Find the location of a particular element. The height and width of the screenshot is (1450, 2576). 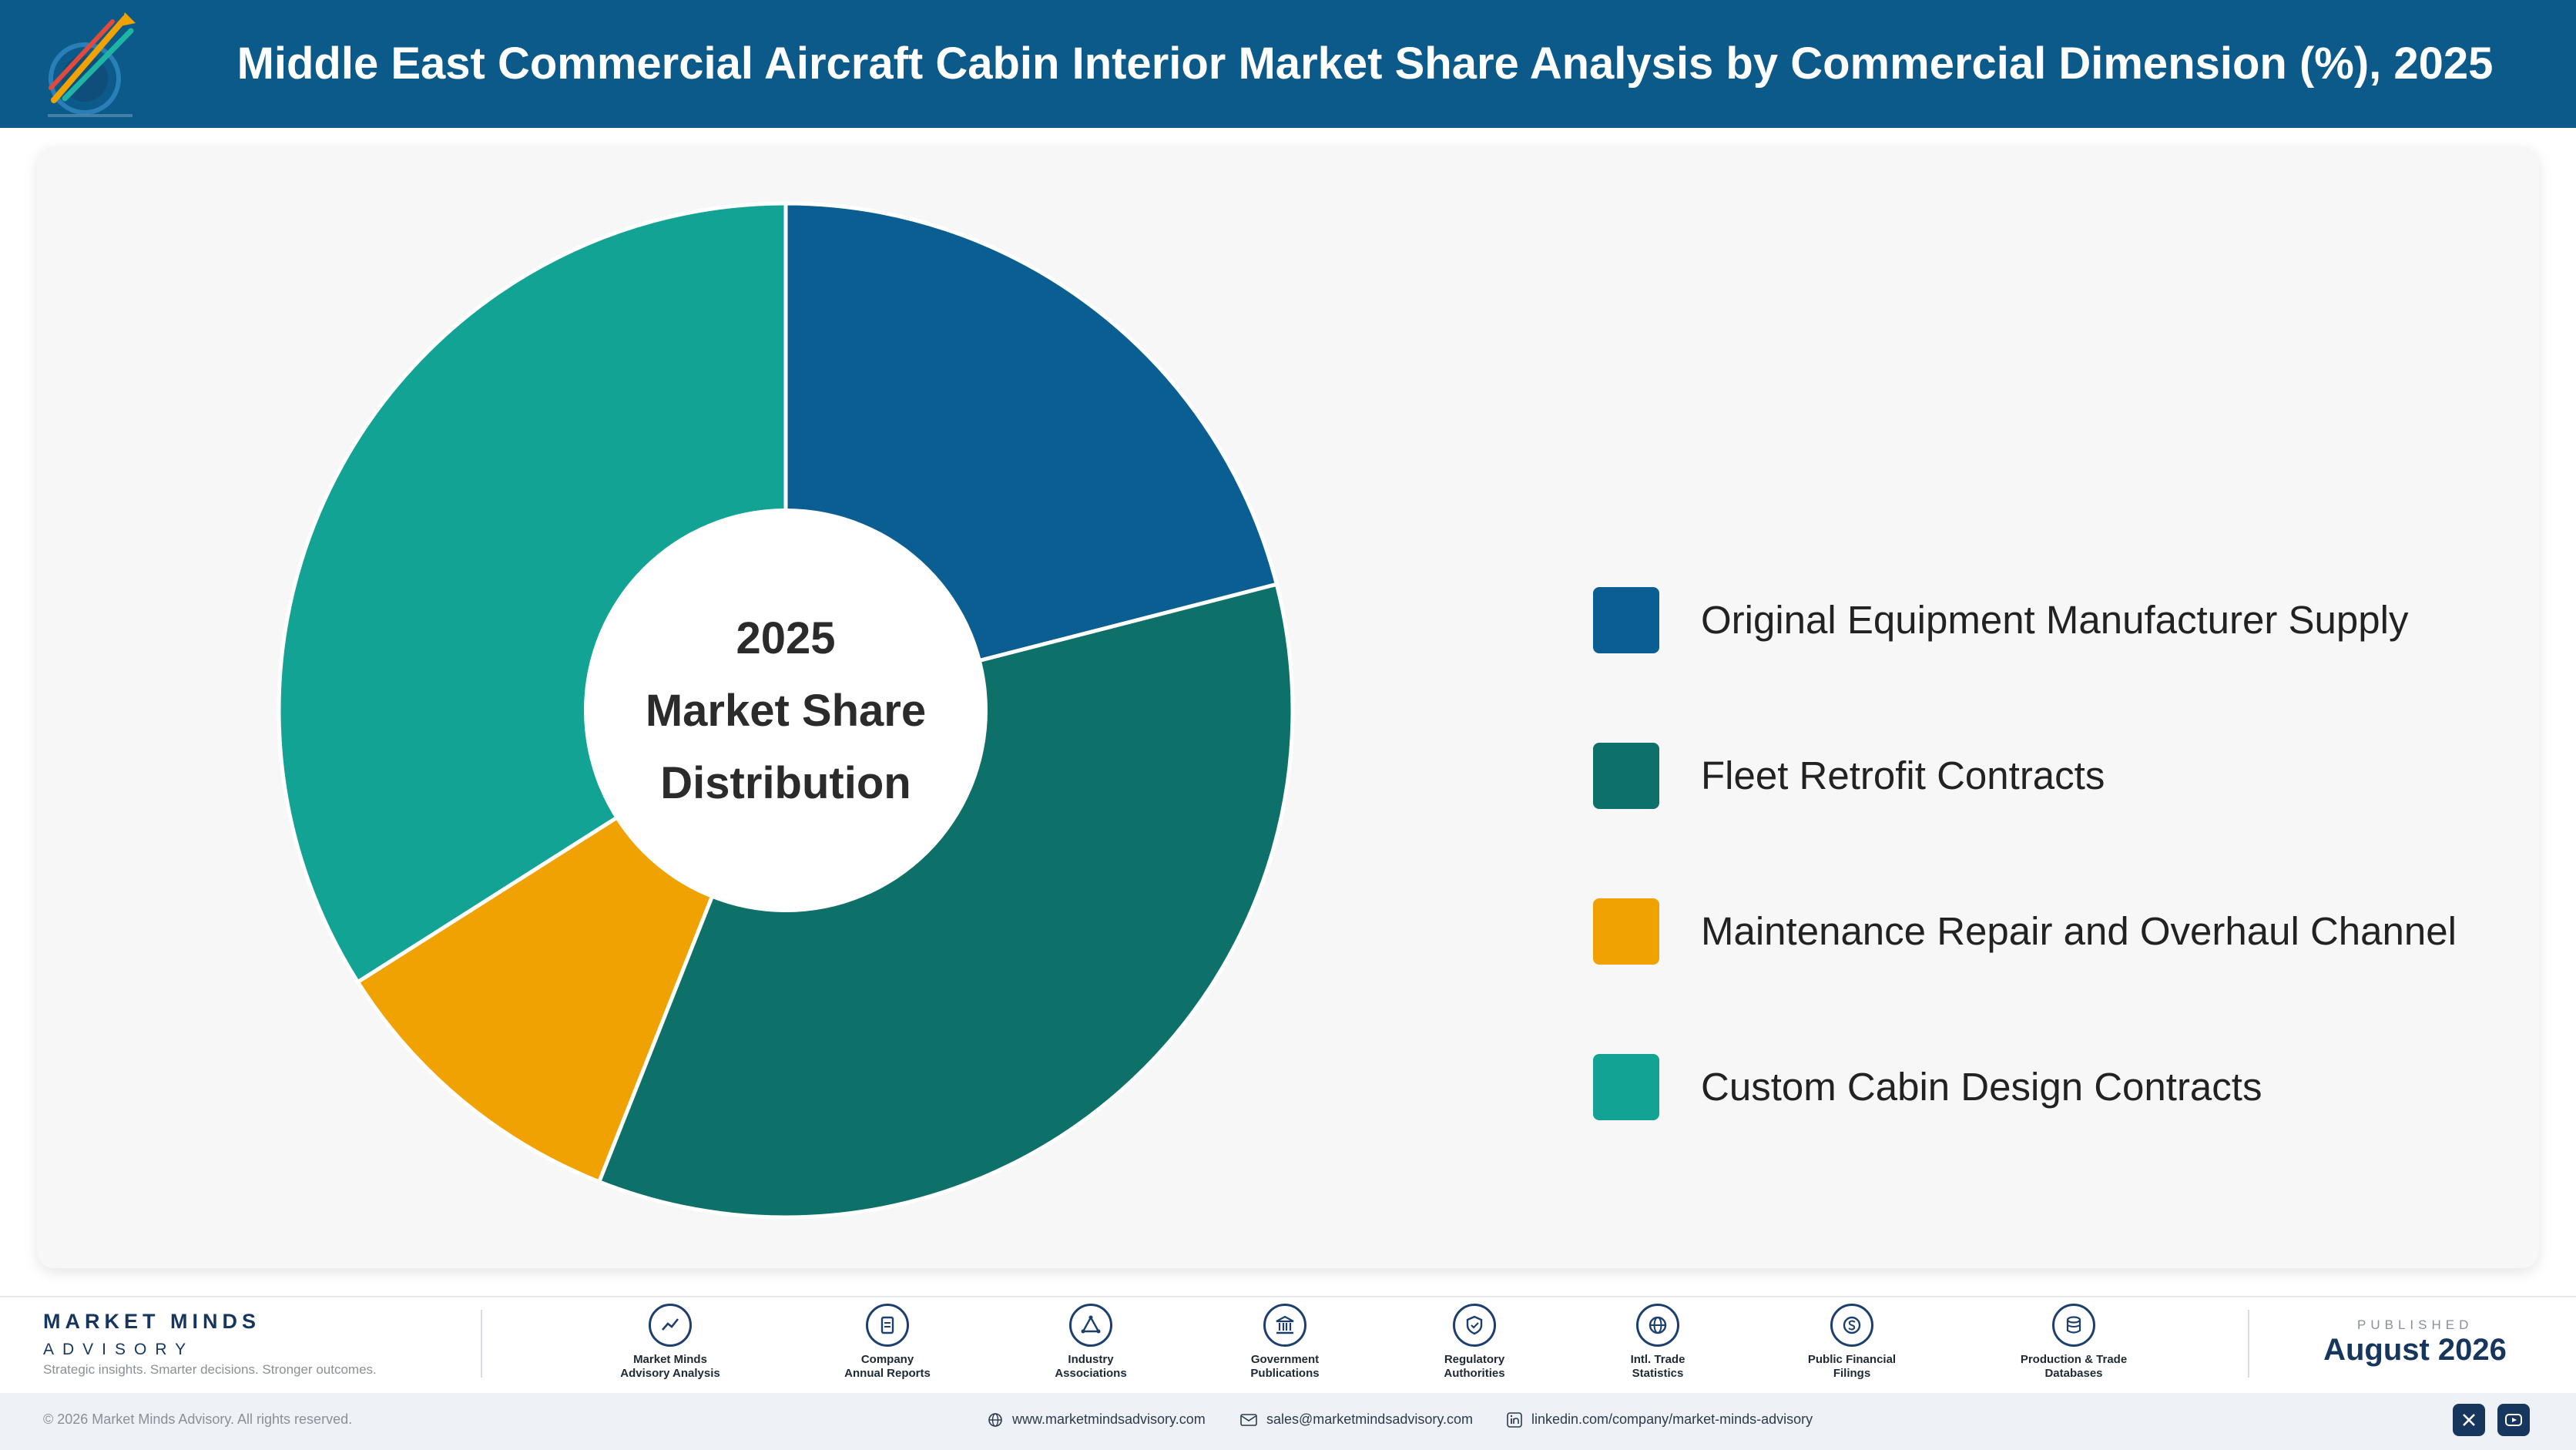

source-label: Government Publications is located at coordinates (1285, 1367).